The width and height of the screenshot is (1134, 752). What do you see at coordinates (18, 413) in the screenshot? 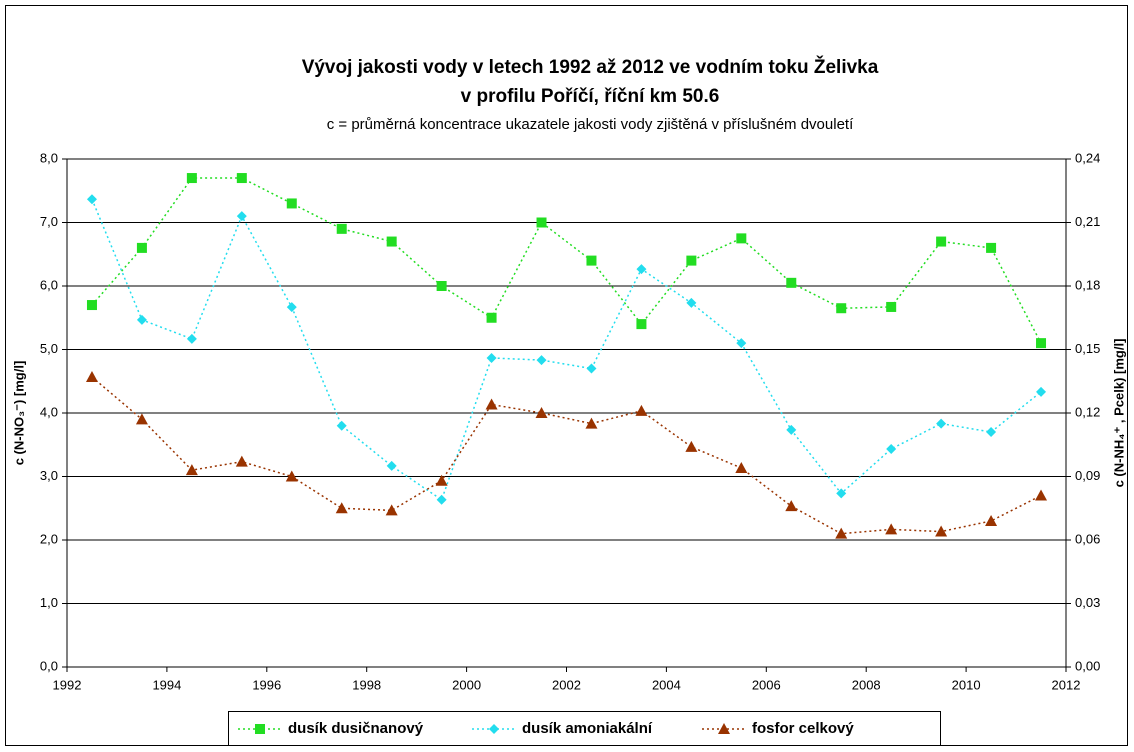
I see `y-axis-label: c (N-NO₃⁻) [mg/l]` at bounding box center [18, 413].